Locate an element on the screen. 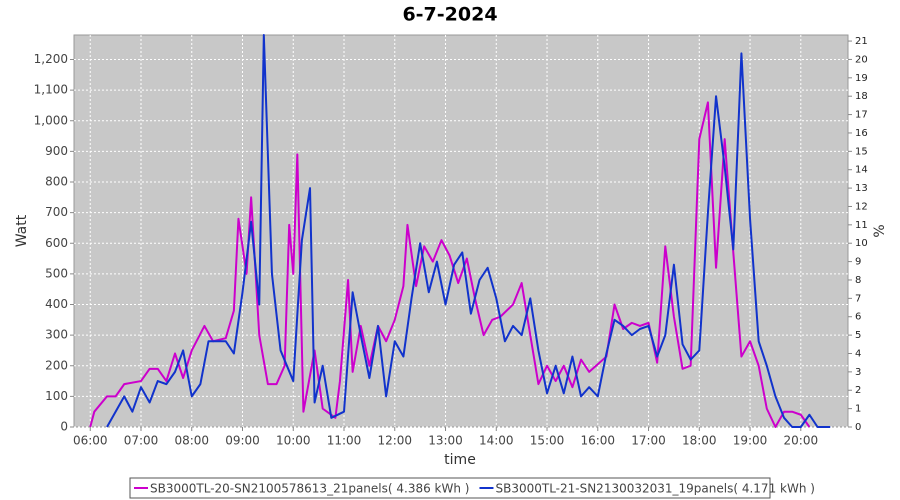  y2-tick-label: 8 is located at coordinates (858, 280).